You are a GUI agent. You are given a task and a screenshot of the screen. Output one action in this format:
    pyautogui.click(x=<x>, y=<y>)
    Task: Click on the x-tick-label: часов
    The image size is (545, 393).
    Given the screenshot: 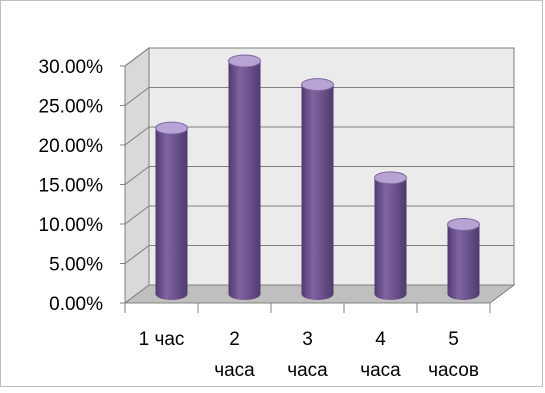 What is the action you would take?
    pyautogui.click(x=453, y=370)
    